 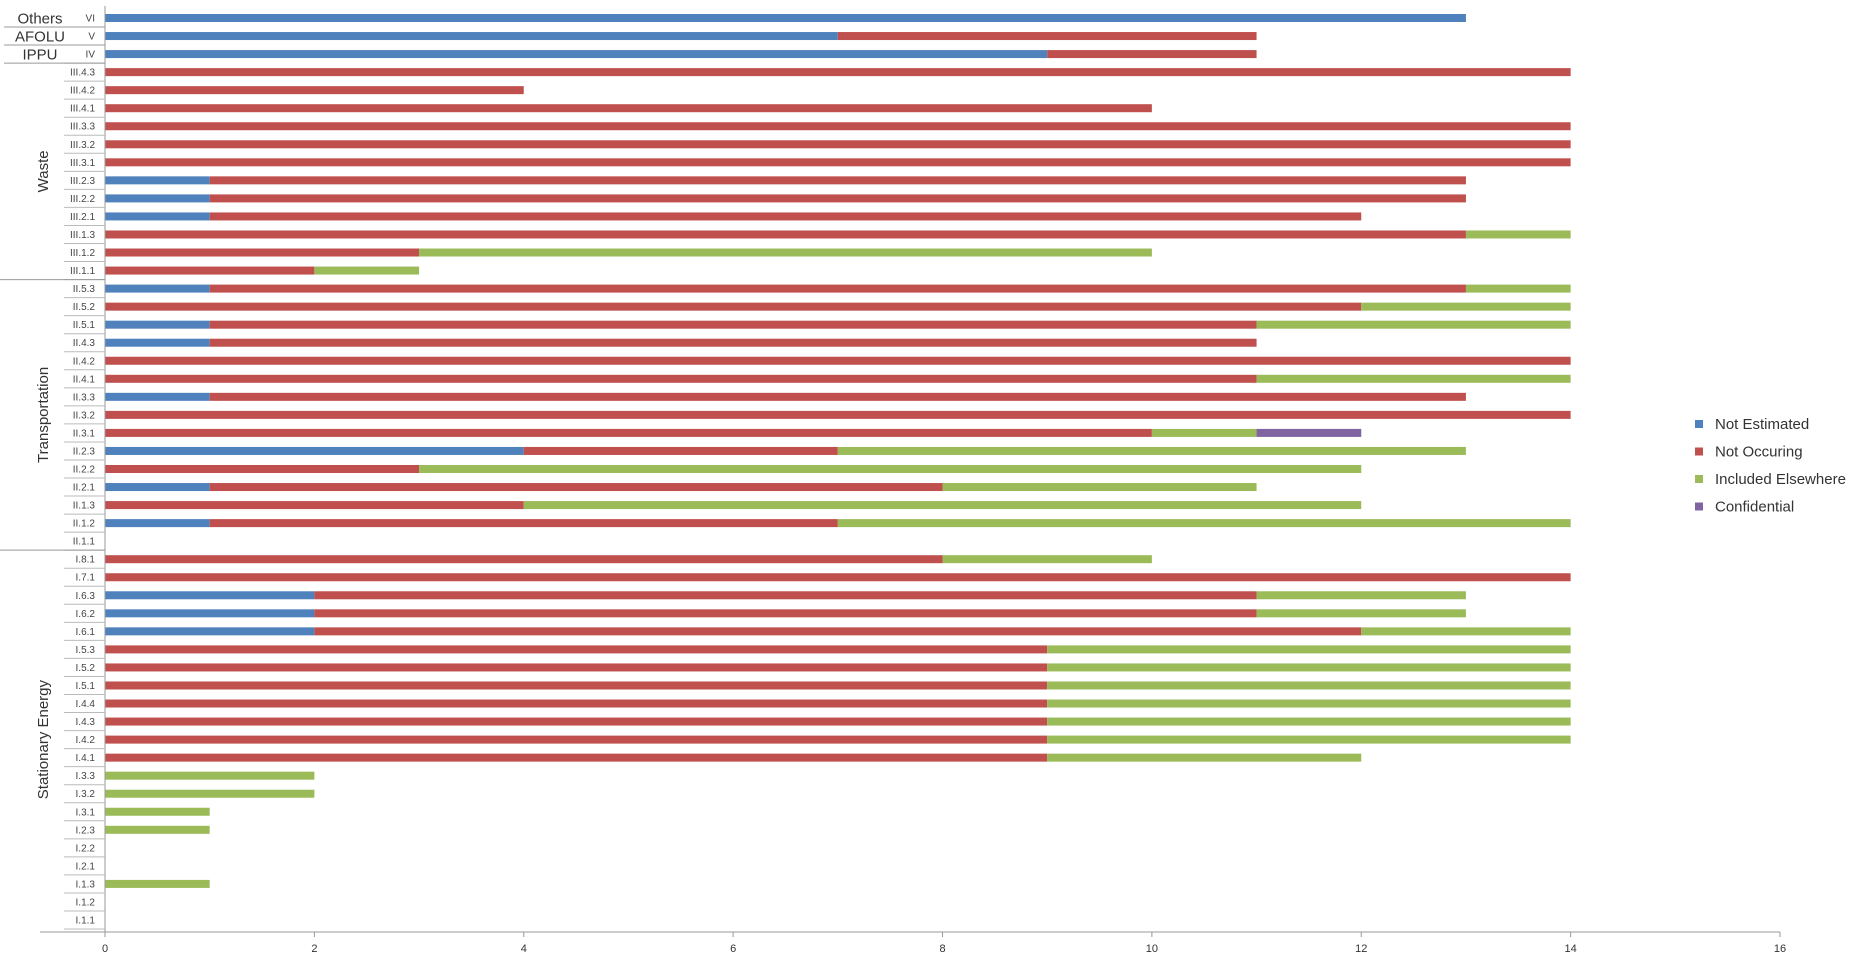 I want to click on x-tick-label: 10, so click(x=1152, y=949).